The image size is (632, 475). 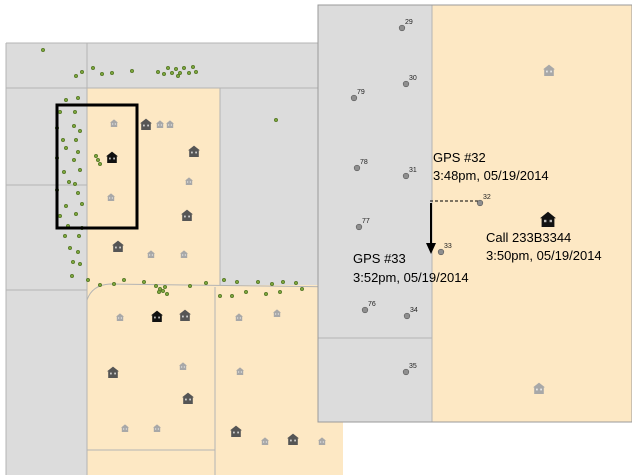 What do you see at coordinates (411, 277) in the screenshot?
I see `gps33-time: 3:52pm, 05/19/2014` at bounding box center [411, 277].